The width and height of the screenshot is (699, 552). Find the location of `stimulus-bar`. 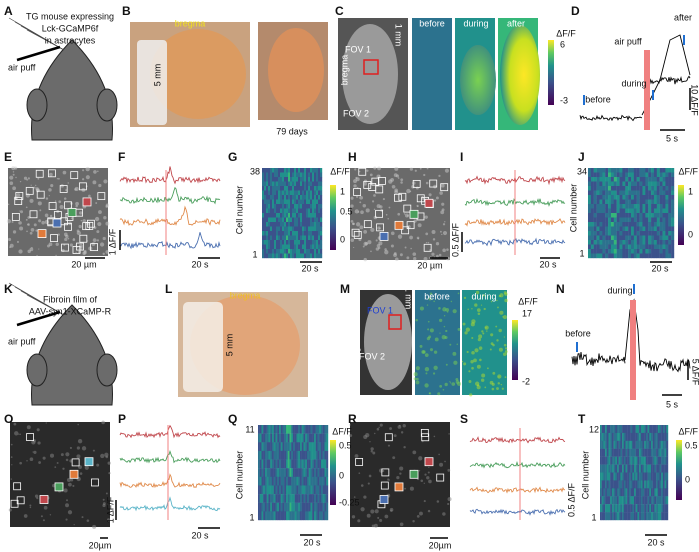

stimulus-bar is located at coordinates (647, 90).